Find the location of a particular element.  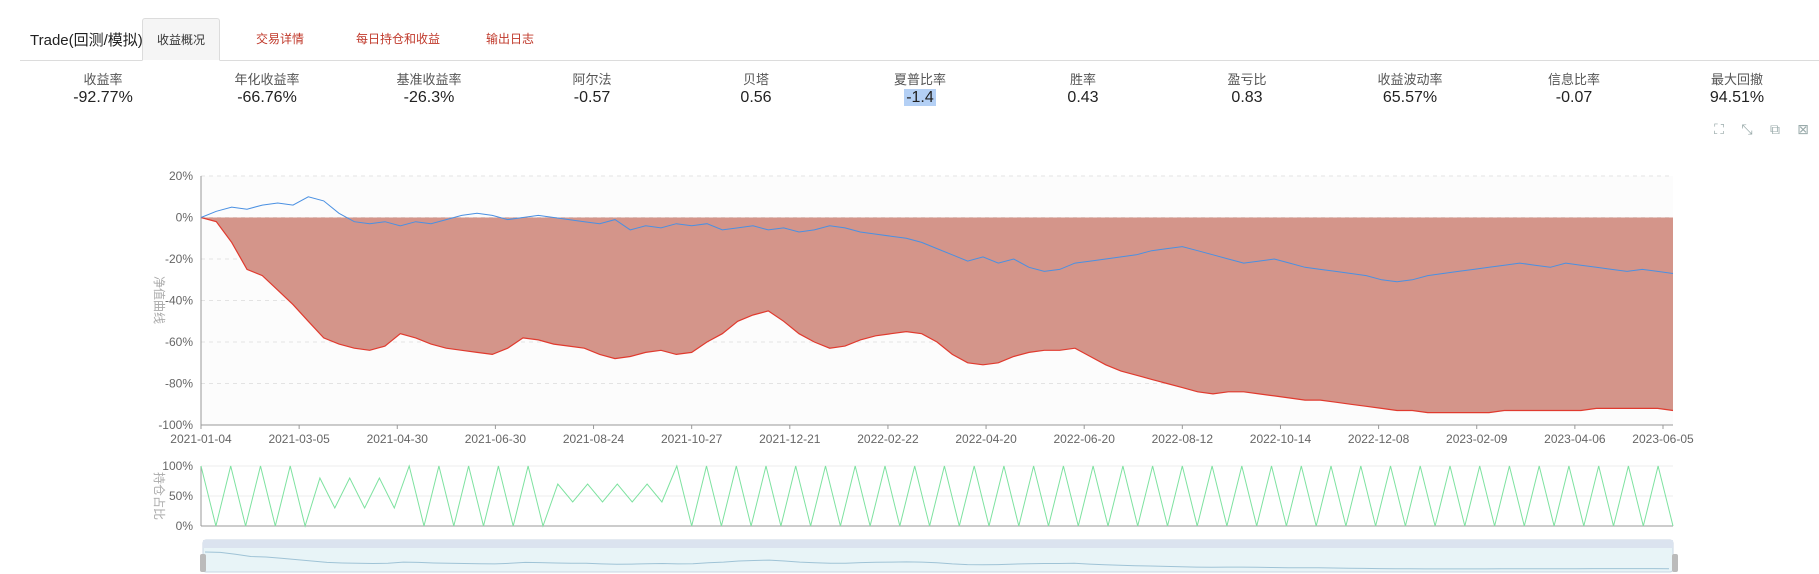

metric-volatility: 收益波动率 65.57% is located at coordinates (1410, 89).